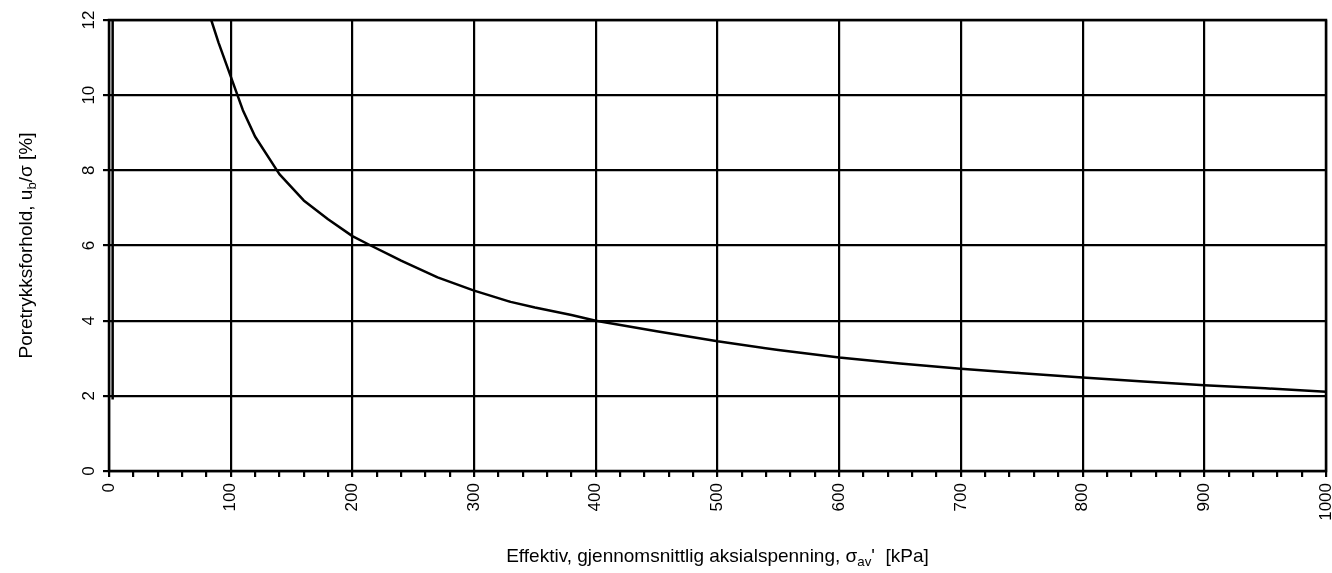 The height and width of the screenshot is (573, 1332). What do you see at coordinates (1203, 497) in the screenshot?
I see `x-tick-label: 900` at bounding box center [1203, 497].